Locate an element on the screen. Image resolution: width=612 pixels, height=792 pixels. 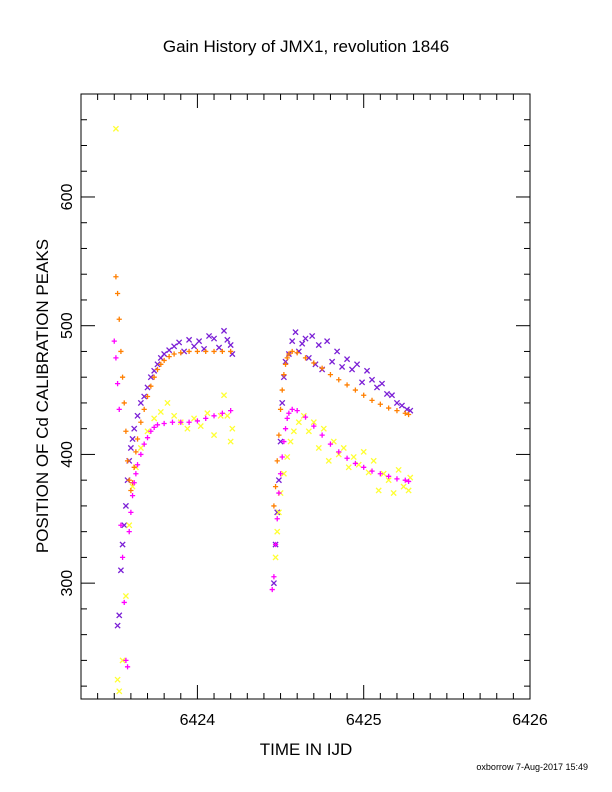
y-axis-title: POSITION OF Cd CALIBRATION PEAKS is located at coordinates (42, 396).